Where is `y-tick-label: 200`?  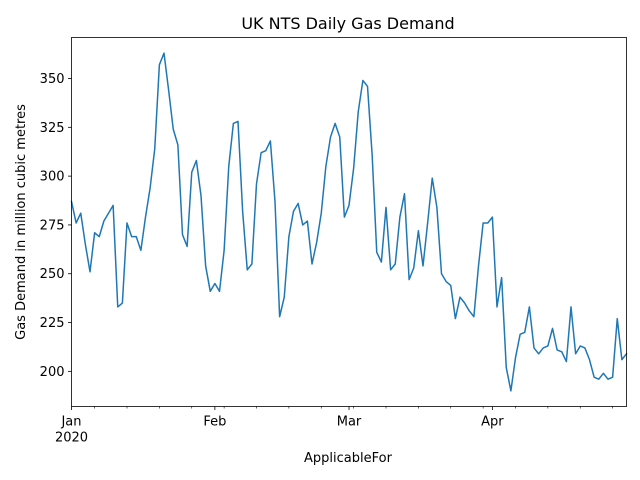
y-tick-label: 200 is located at coordinates (52, 372).